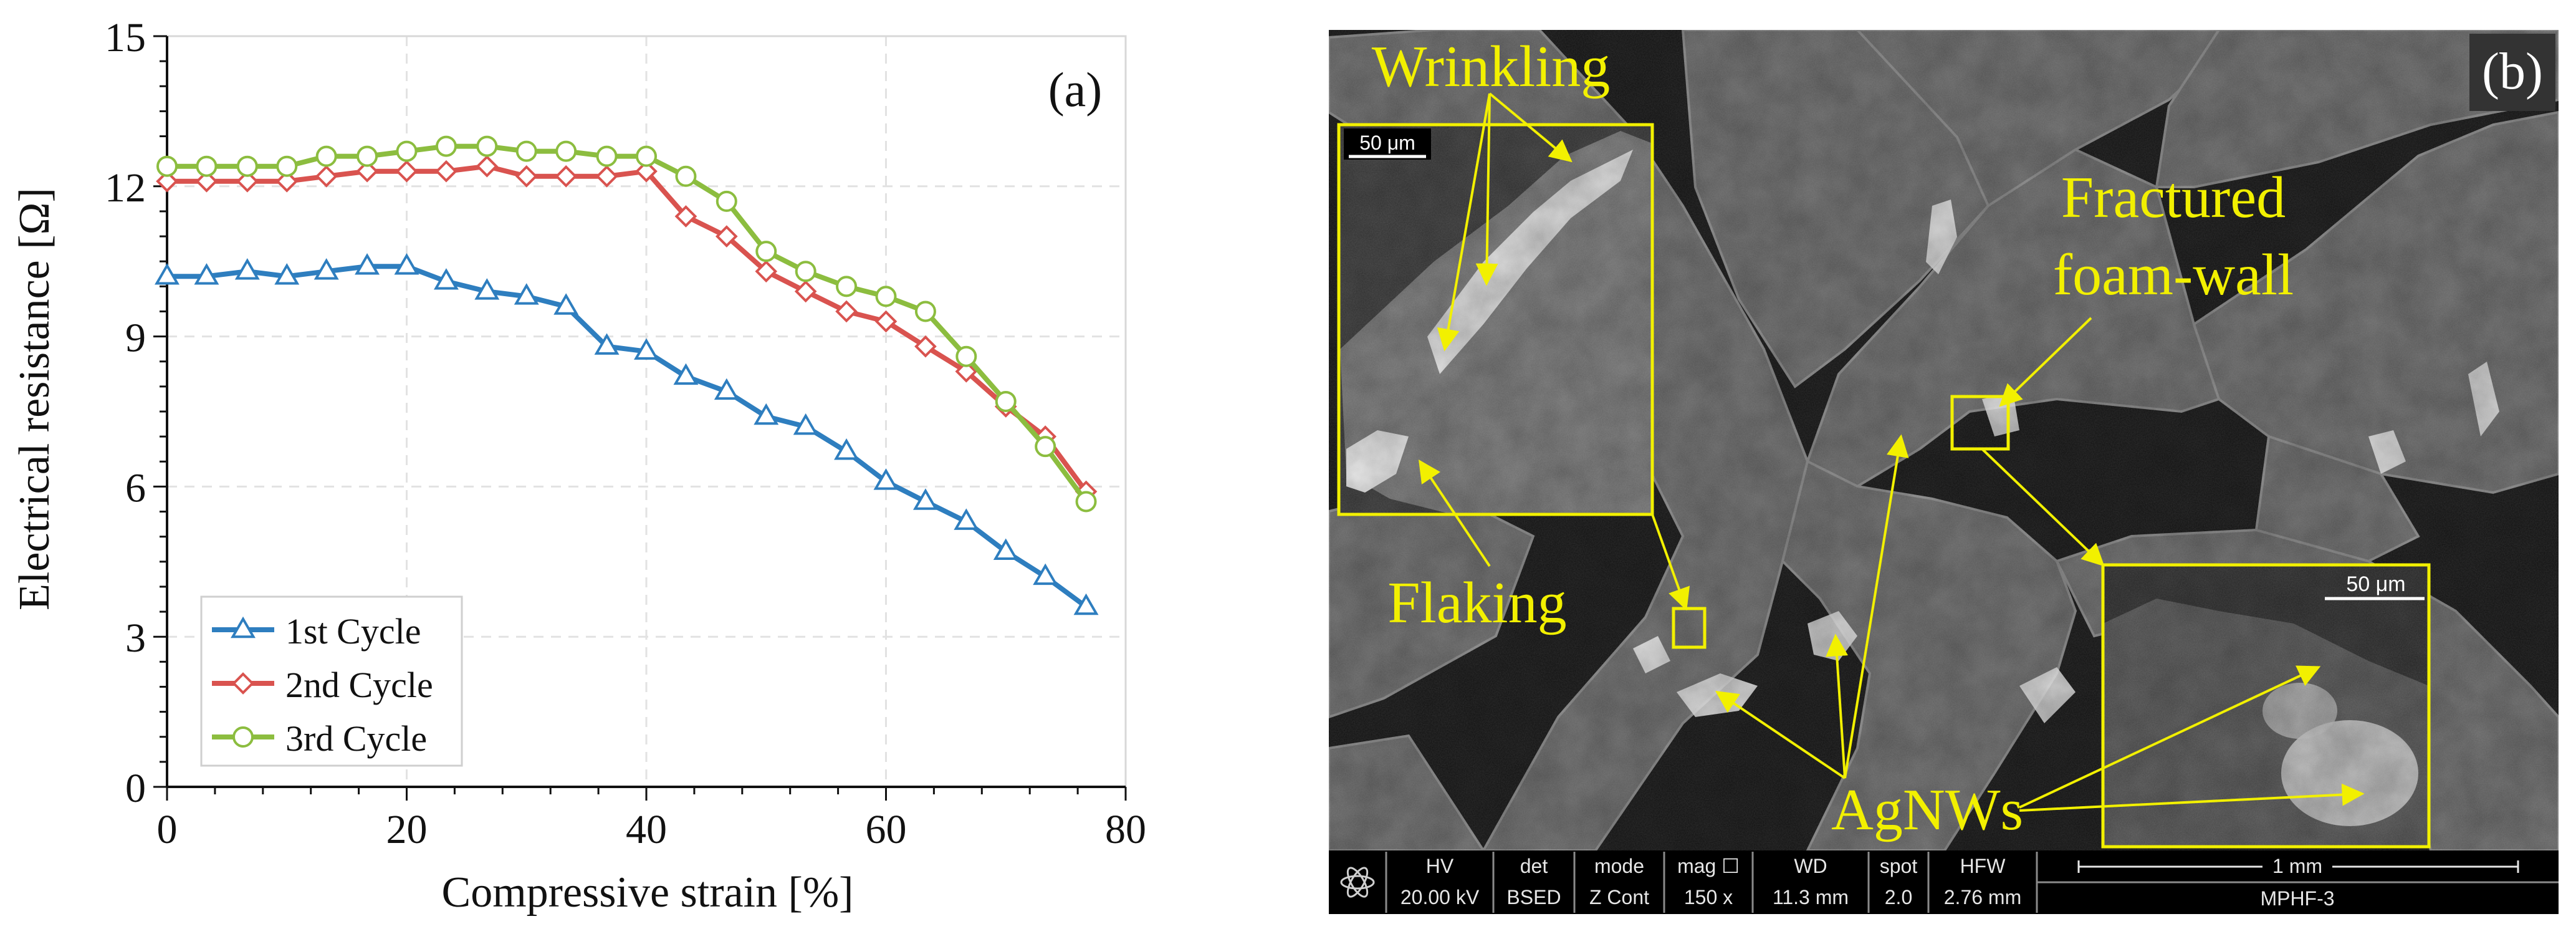 This screenshot has width=2576, height=939. Describe the element at coordinates (1983, 866) in the screenshot. I see `hfw-label: HFW` at that location.